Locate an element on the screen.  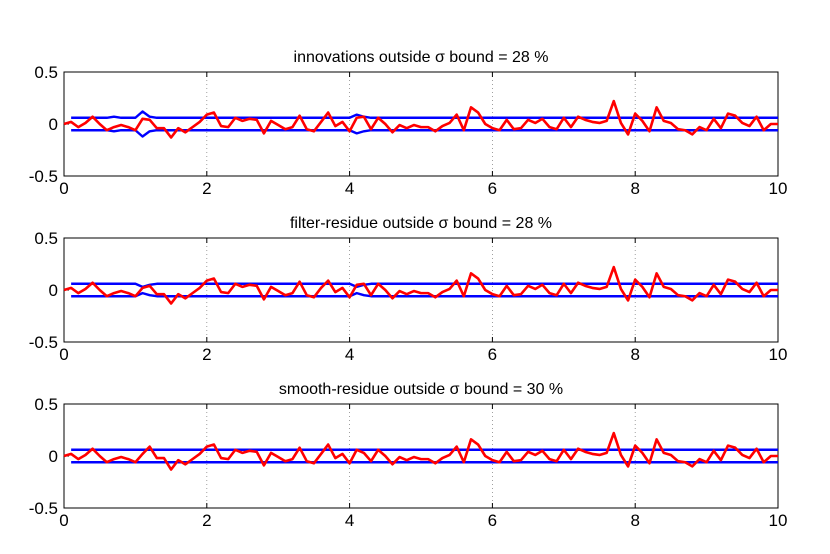
subplot-title: smooth-residue outside σ bound = 30 % is located at coordinates (421, 389).